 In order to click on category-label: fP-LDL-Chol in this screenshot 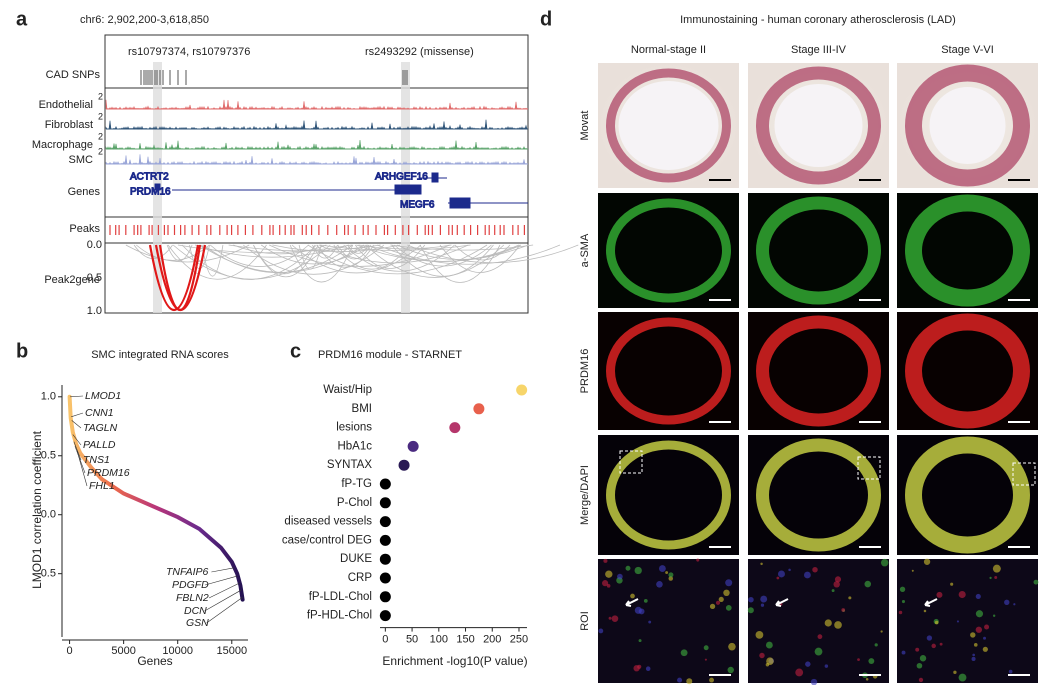, I will do `click(340, 597)`.